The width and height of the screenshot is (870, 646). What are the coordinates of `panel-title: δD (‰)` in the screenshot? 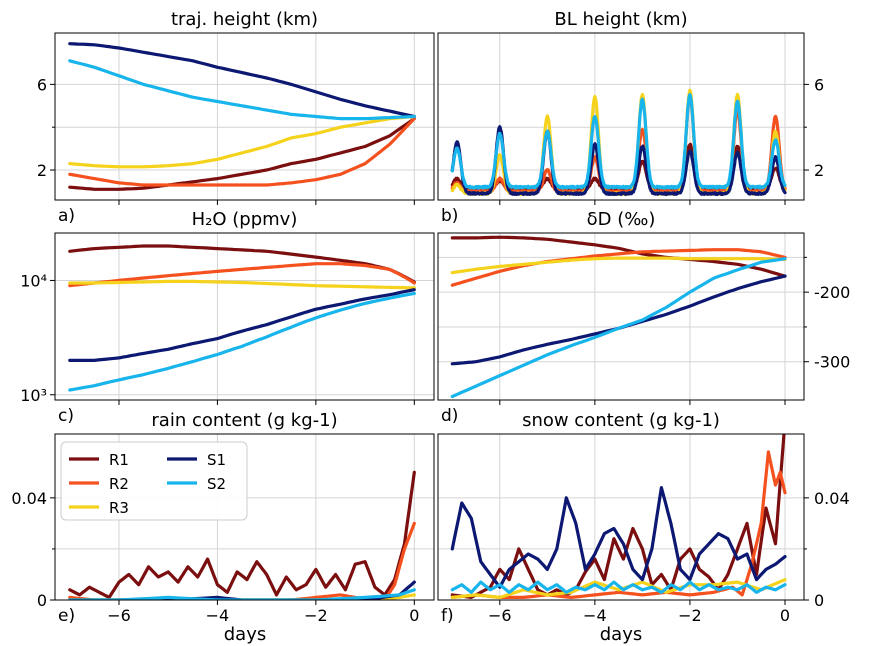 It's located at (621, 219).